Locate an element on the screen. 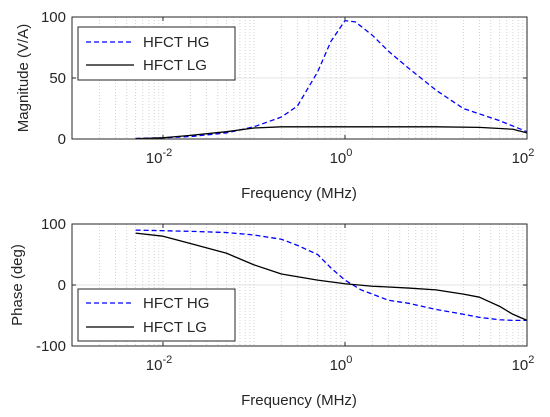  magnitude-legend-box is located at coordinates (156, 53).